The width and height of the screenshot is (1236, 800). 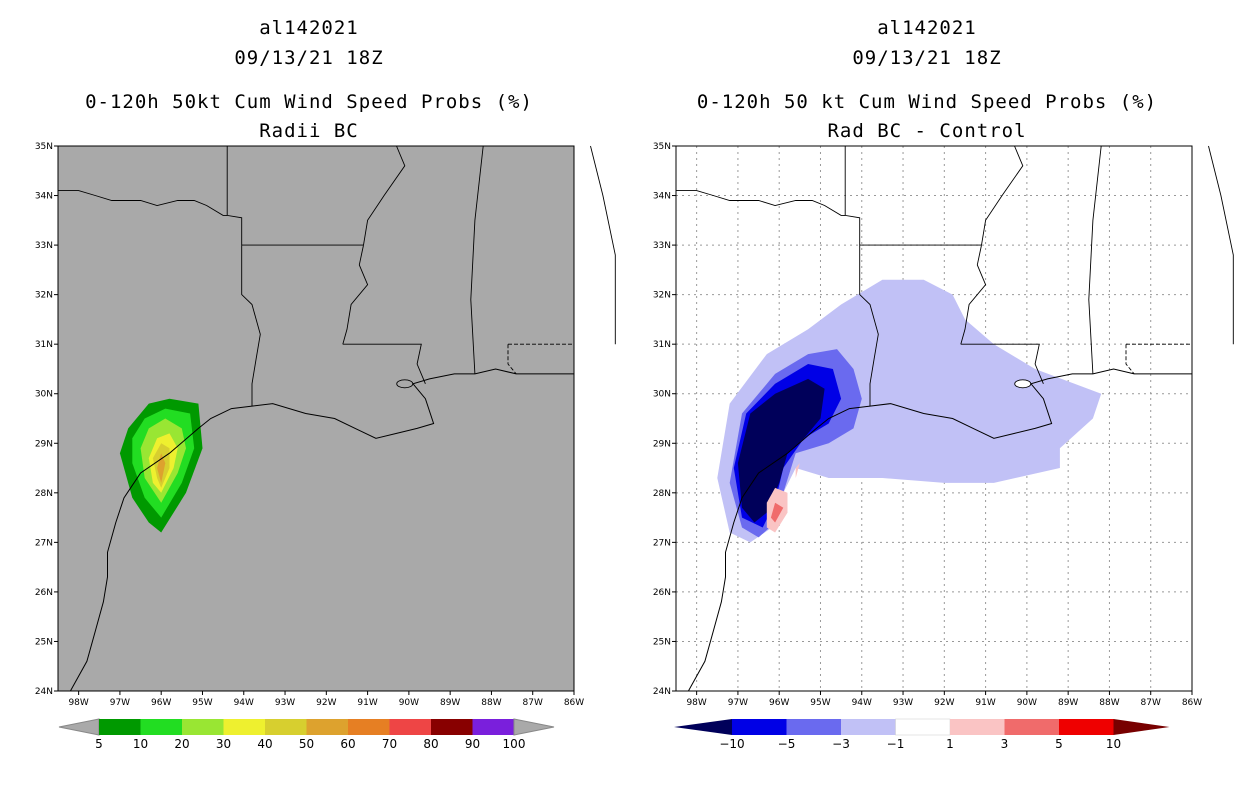 What do you see at coordinates (662, 692) in the screenshot?
I see `y-tick-label: 24N` at bounding box center [662, 692].